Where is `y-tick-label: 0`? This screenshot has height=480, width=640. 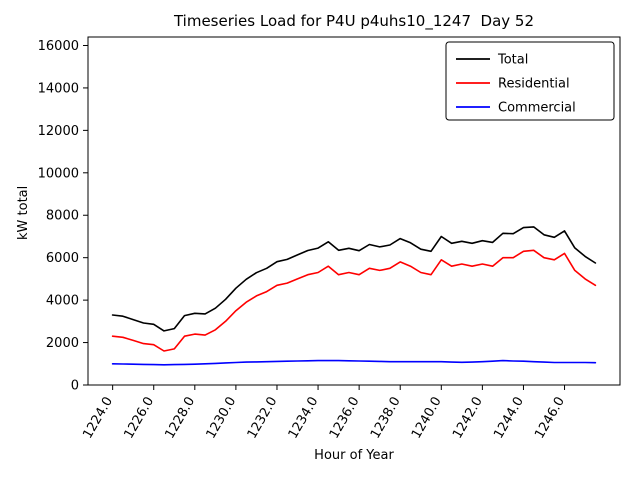
y-tick-label: 0 is located at coordinates (75, 386).